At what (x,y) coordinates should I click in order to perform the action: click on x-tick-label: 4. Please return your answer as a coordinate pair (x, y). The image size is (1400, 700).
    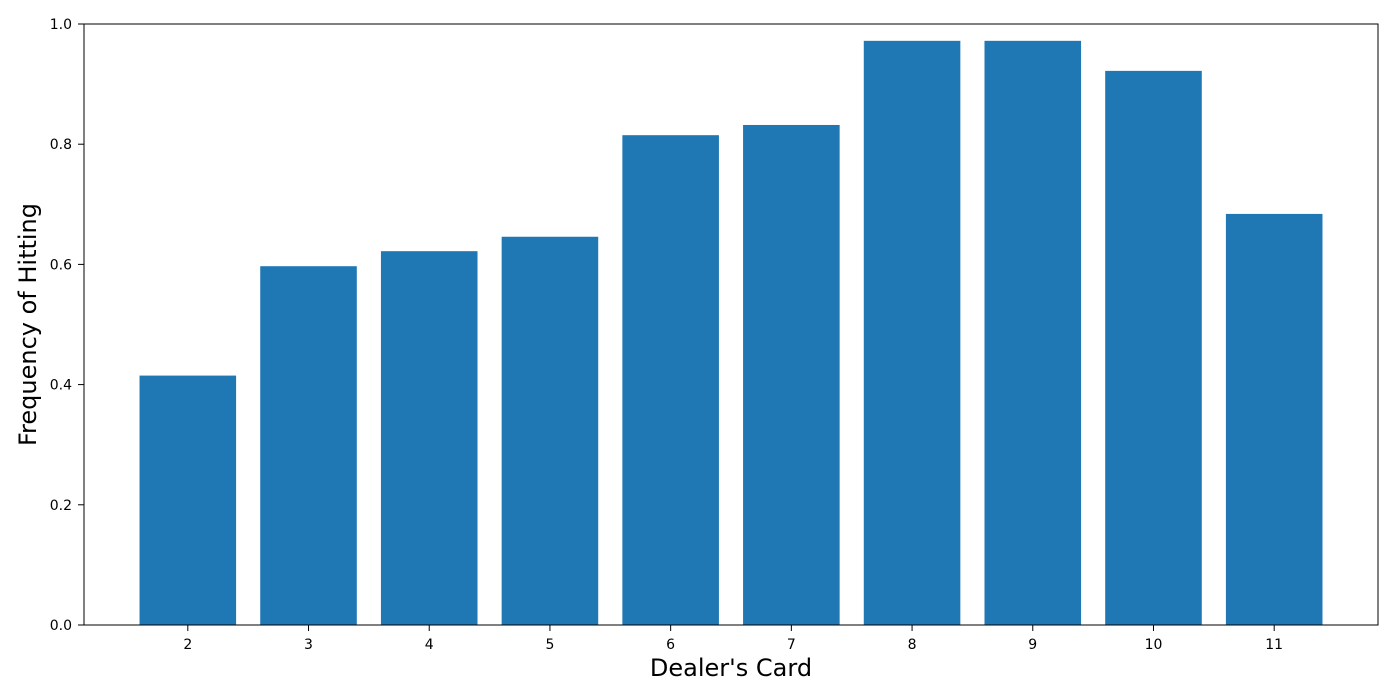
    Looking at the image, I should click on (429, 645).